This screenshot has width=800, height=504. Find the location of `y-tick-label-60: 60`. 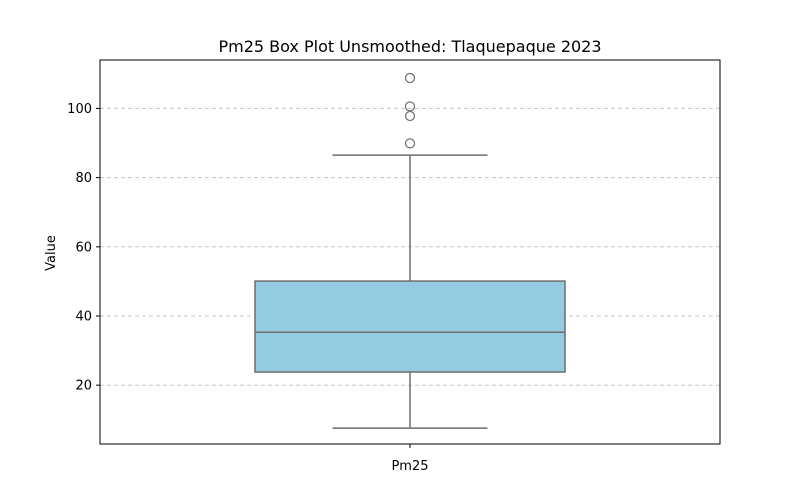

y-tick-label-60: 60 is located at coordinates (83, 247).